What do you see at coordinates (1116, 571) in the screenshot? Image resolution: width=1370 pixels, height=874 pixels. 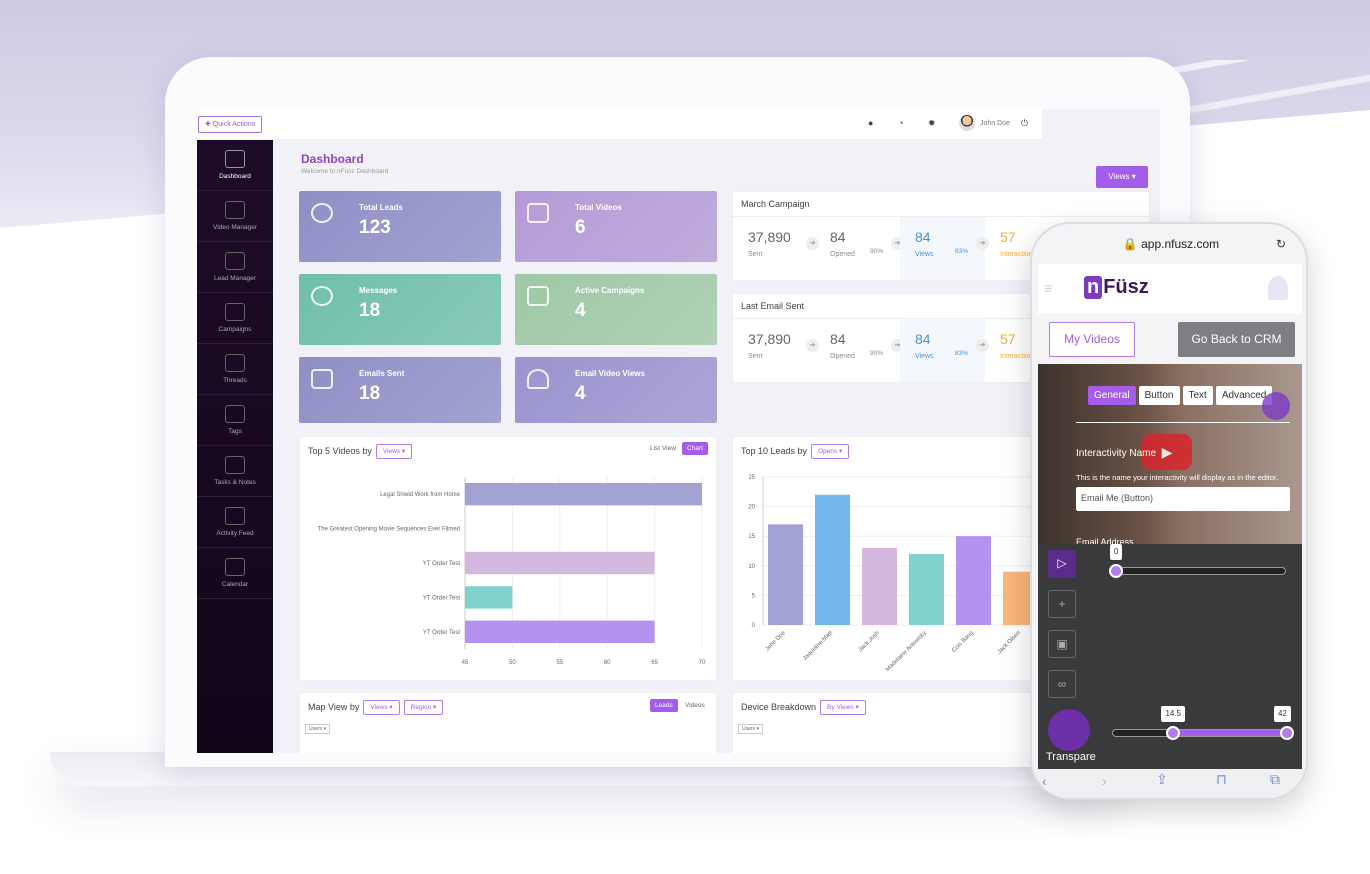 I see `position-slider-knob` at bounding box center [1116, 571].